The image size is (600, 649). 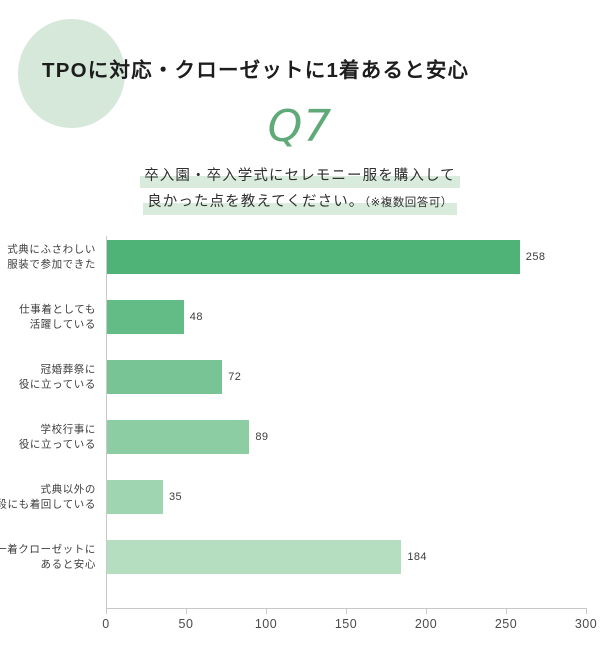 I want to click on bar-value-label: 89, so click(x=262, y=437).